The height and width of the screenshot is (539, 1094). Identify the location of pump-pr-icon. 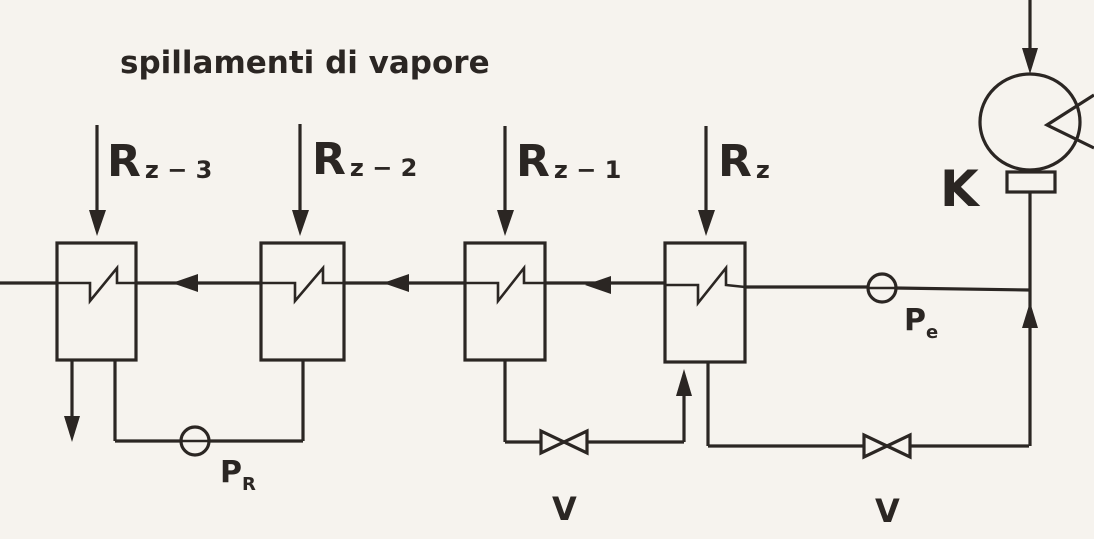
(195, 441).